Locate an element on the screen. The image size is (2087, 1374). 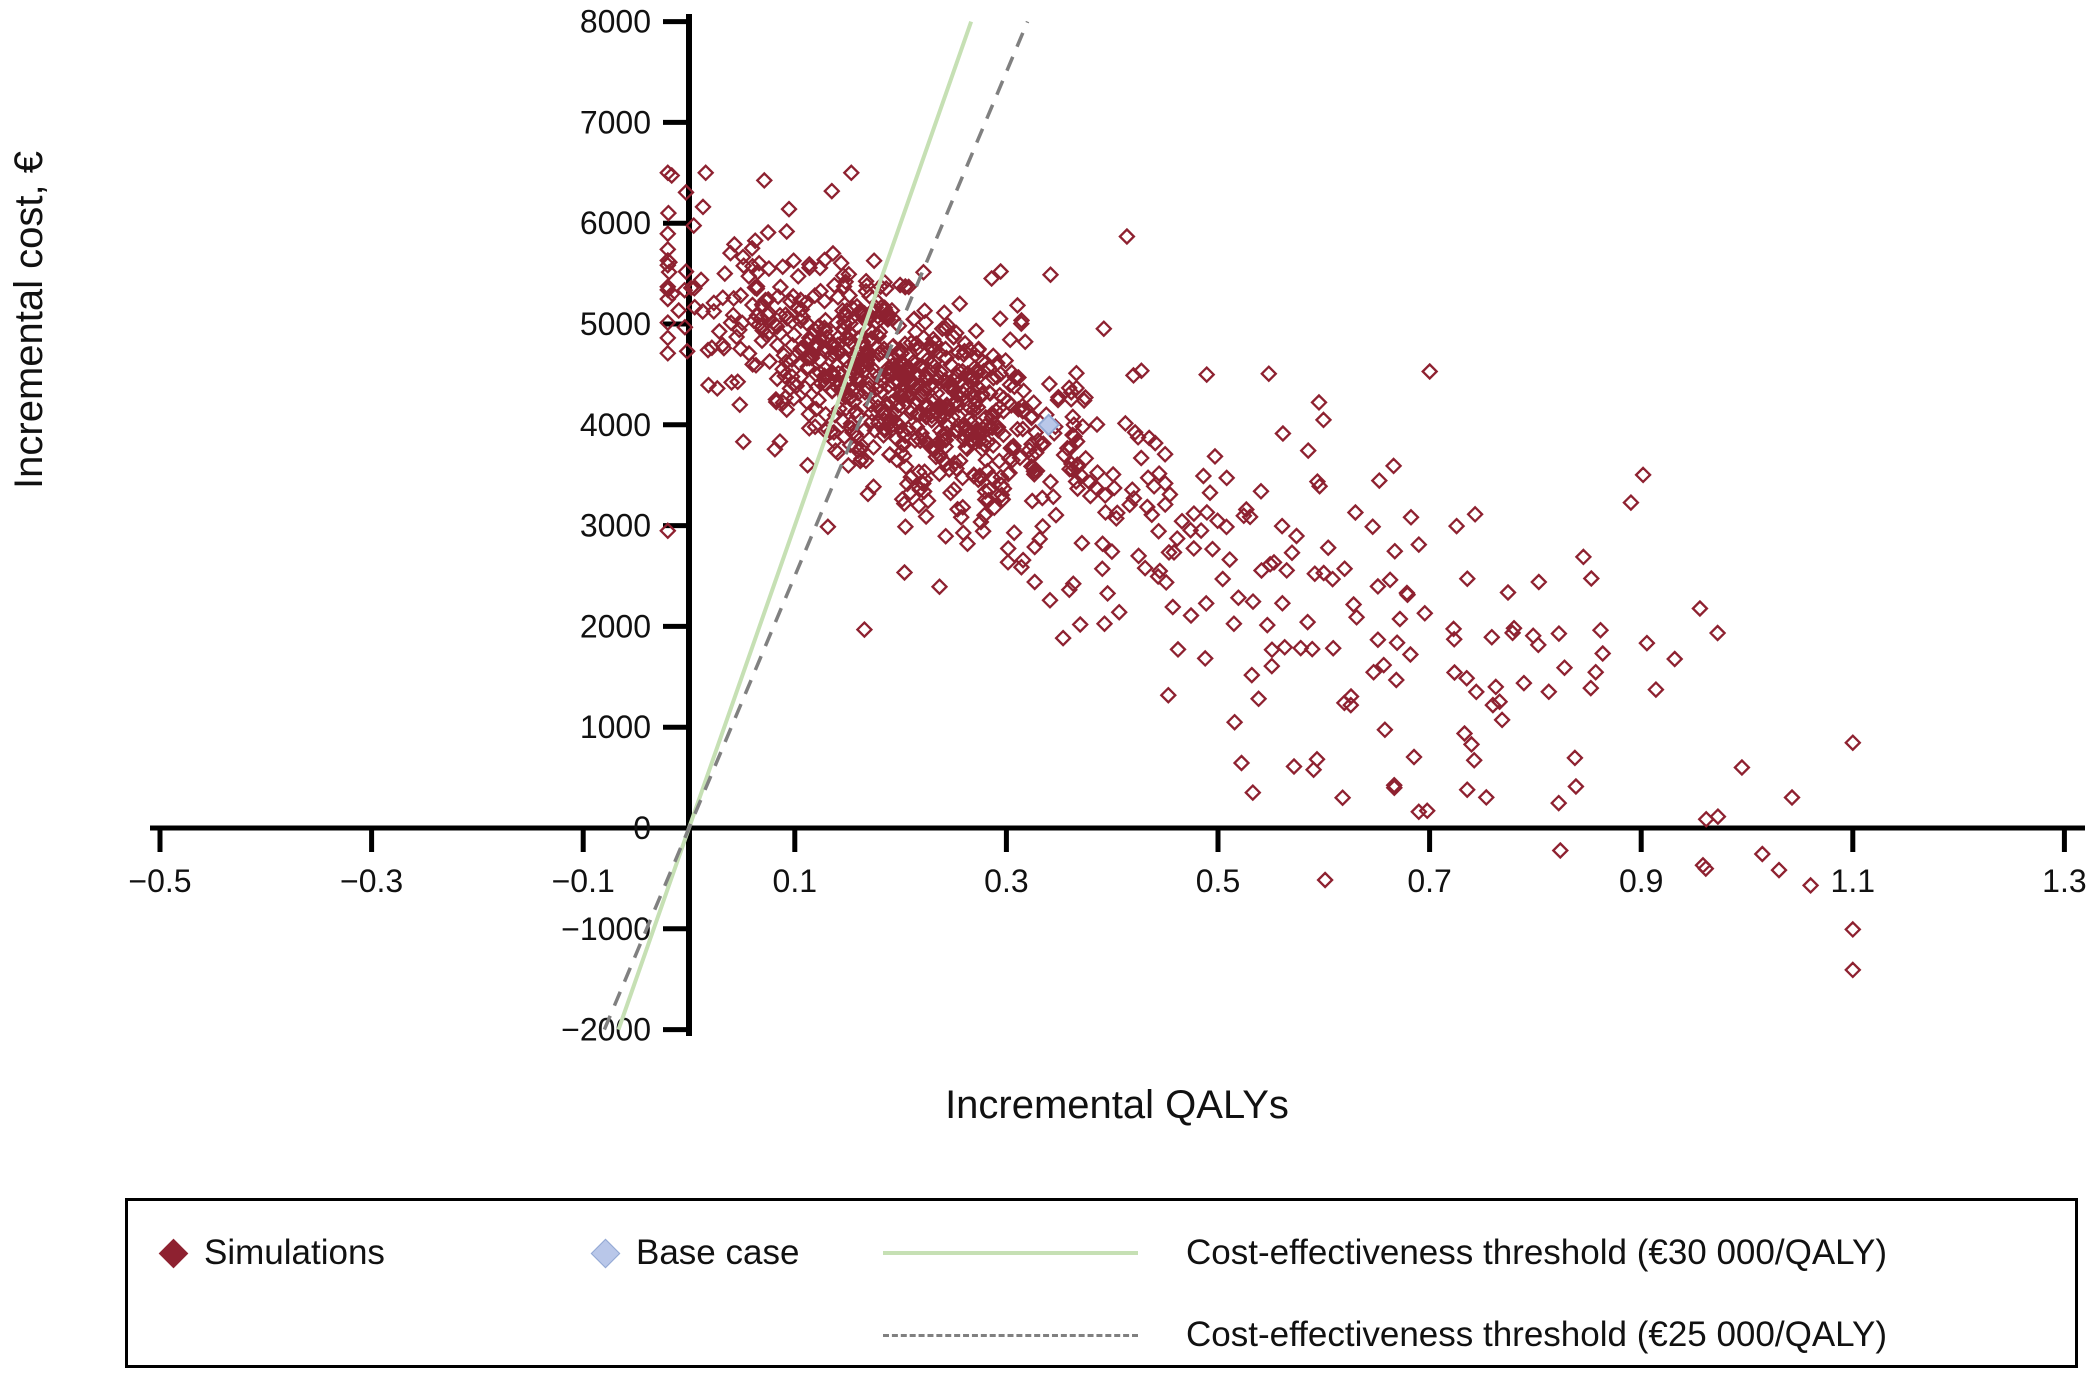
x-tick-label: 0.1 is located at coordinates (795, 881).